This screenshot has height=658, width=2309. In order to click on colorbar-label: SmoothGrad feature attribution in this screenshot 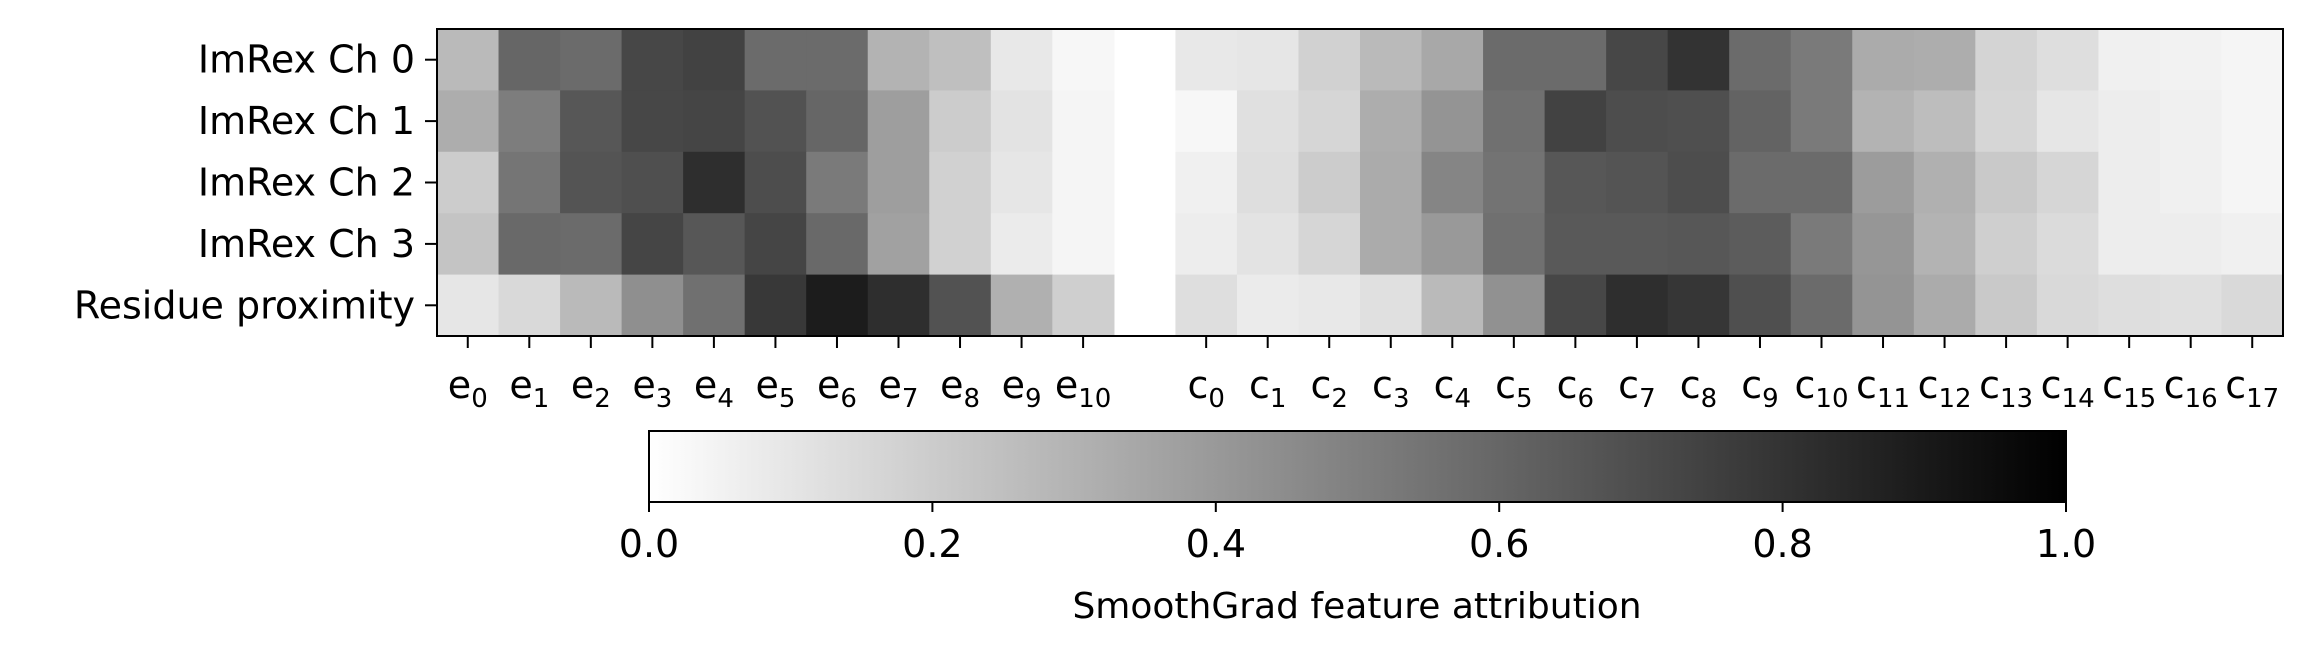, I will do `click(1356, 606)`.